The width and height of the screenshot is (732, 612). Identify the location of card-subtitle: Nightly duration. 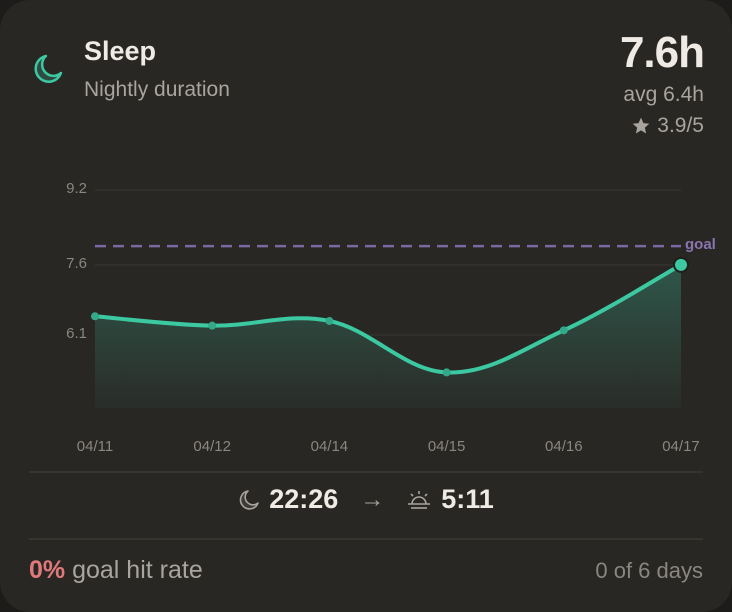
(157, 89).